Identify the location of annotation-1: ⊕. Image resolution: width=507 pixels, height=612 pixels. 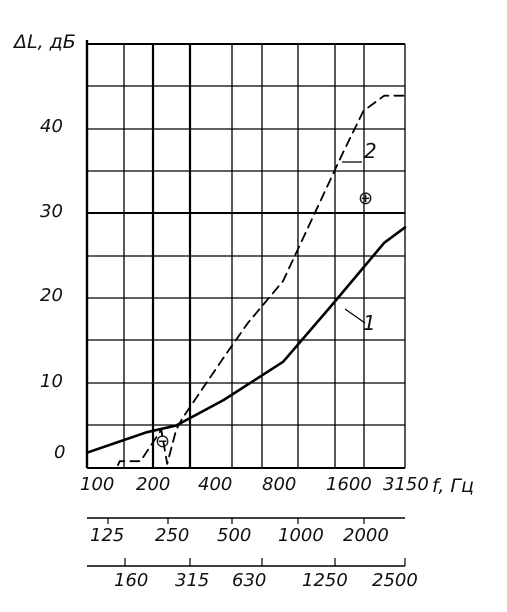
(365, 198).